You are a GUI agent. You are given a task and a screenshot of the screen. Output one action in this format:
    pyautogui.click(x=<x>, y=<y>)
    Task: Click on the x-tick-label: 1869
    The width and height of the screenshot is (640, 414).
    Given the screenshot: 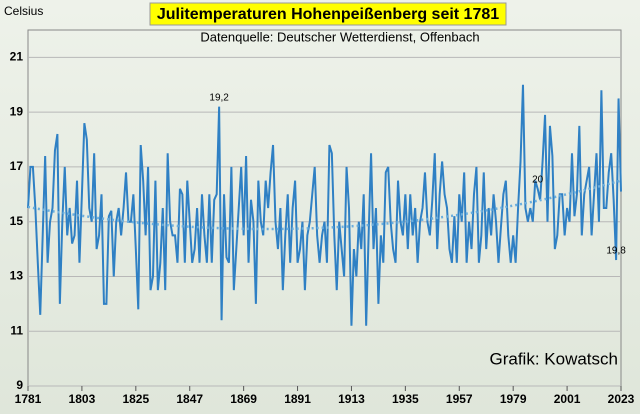 What is the action you would take?
    pyautogui.click(x=243, y=399)
    